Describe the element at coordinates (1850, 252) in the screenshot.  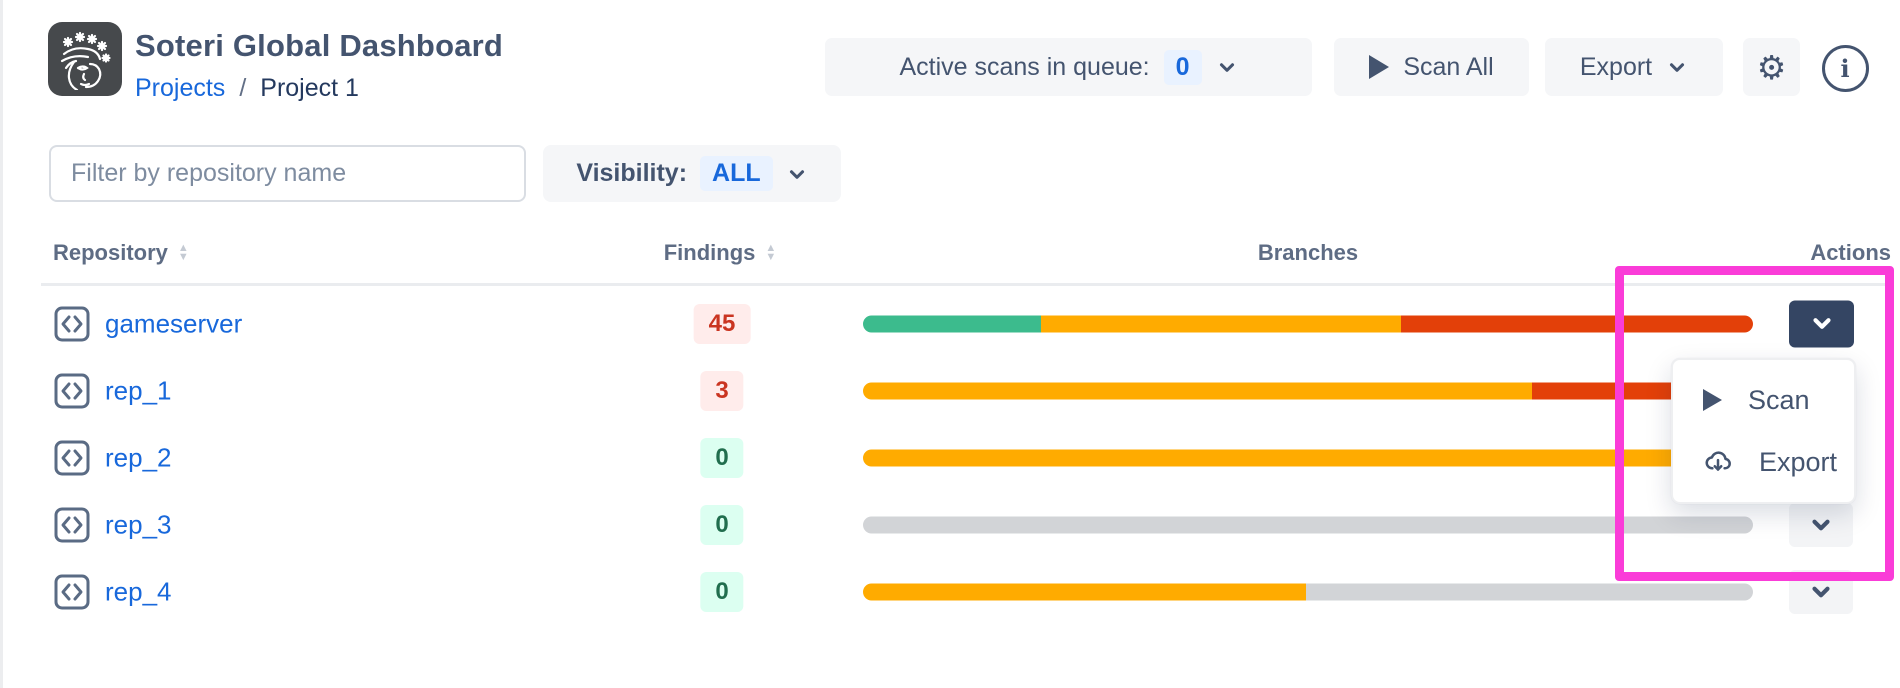
I see `column-header-actions: Actions` at that location.